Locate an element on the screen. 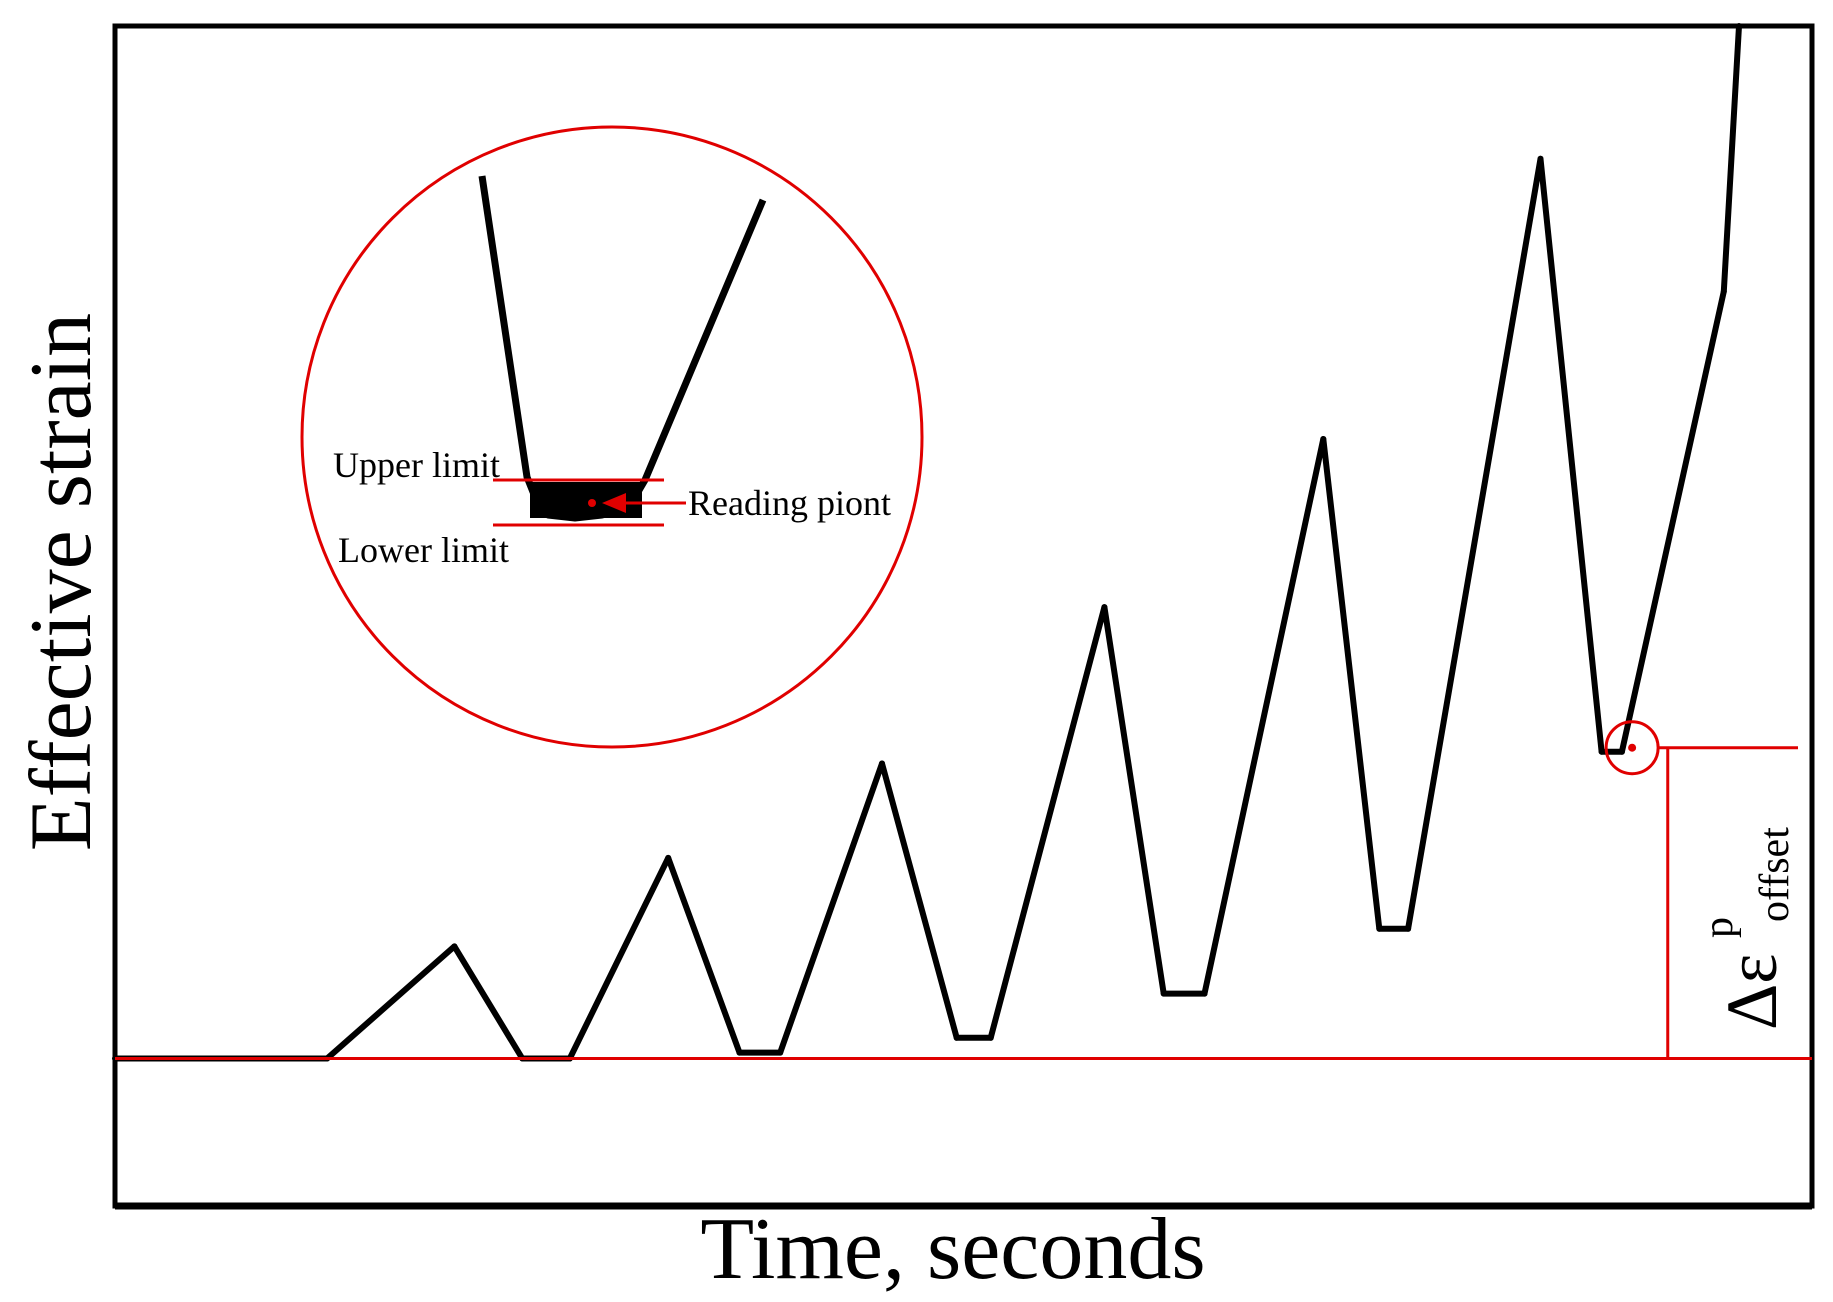 The width and height of the screenshot is (1833, 1302). small-highlight-circle is located at coordinates (1632, 748).